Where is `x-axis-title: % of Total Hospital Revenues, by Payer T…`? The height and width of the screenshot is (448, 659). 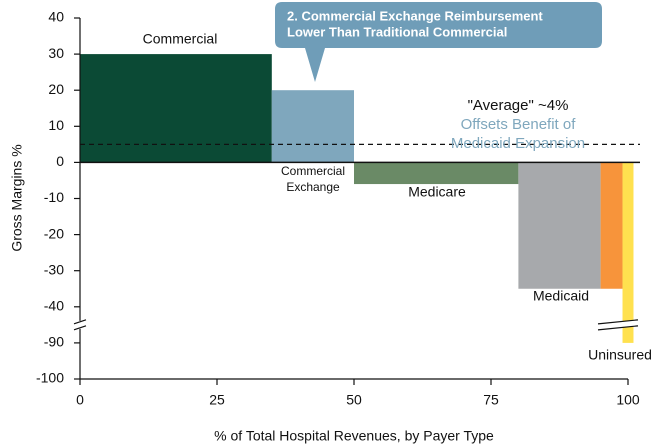 x-axis-title: % of Total Hospital Revenues, by Payer T… is located at coordinates (354, 436).